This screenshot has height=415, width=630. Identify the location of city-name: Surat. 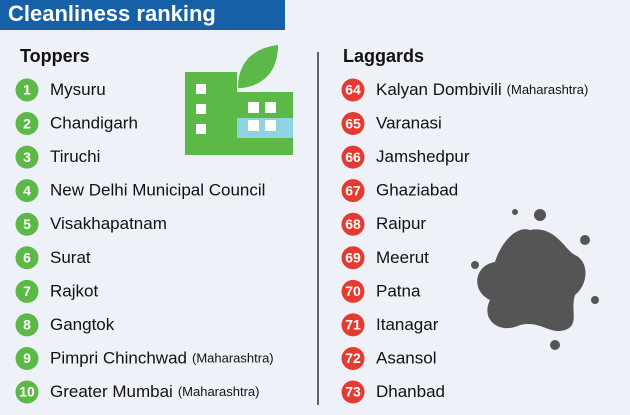
(70, 257).